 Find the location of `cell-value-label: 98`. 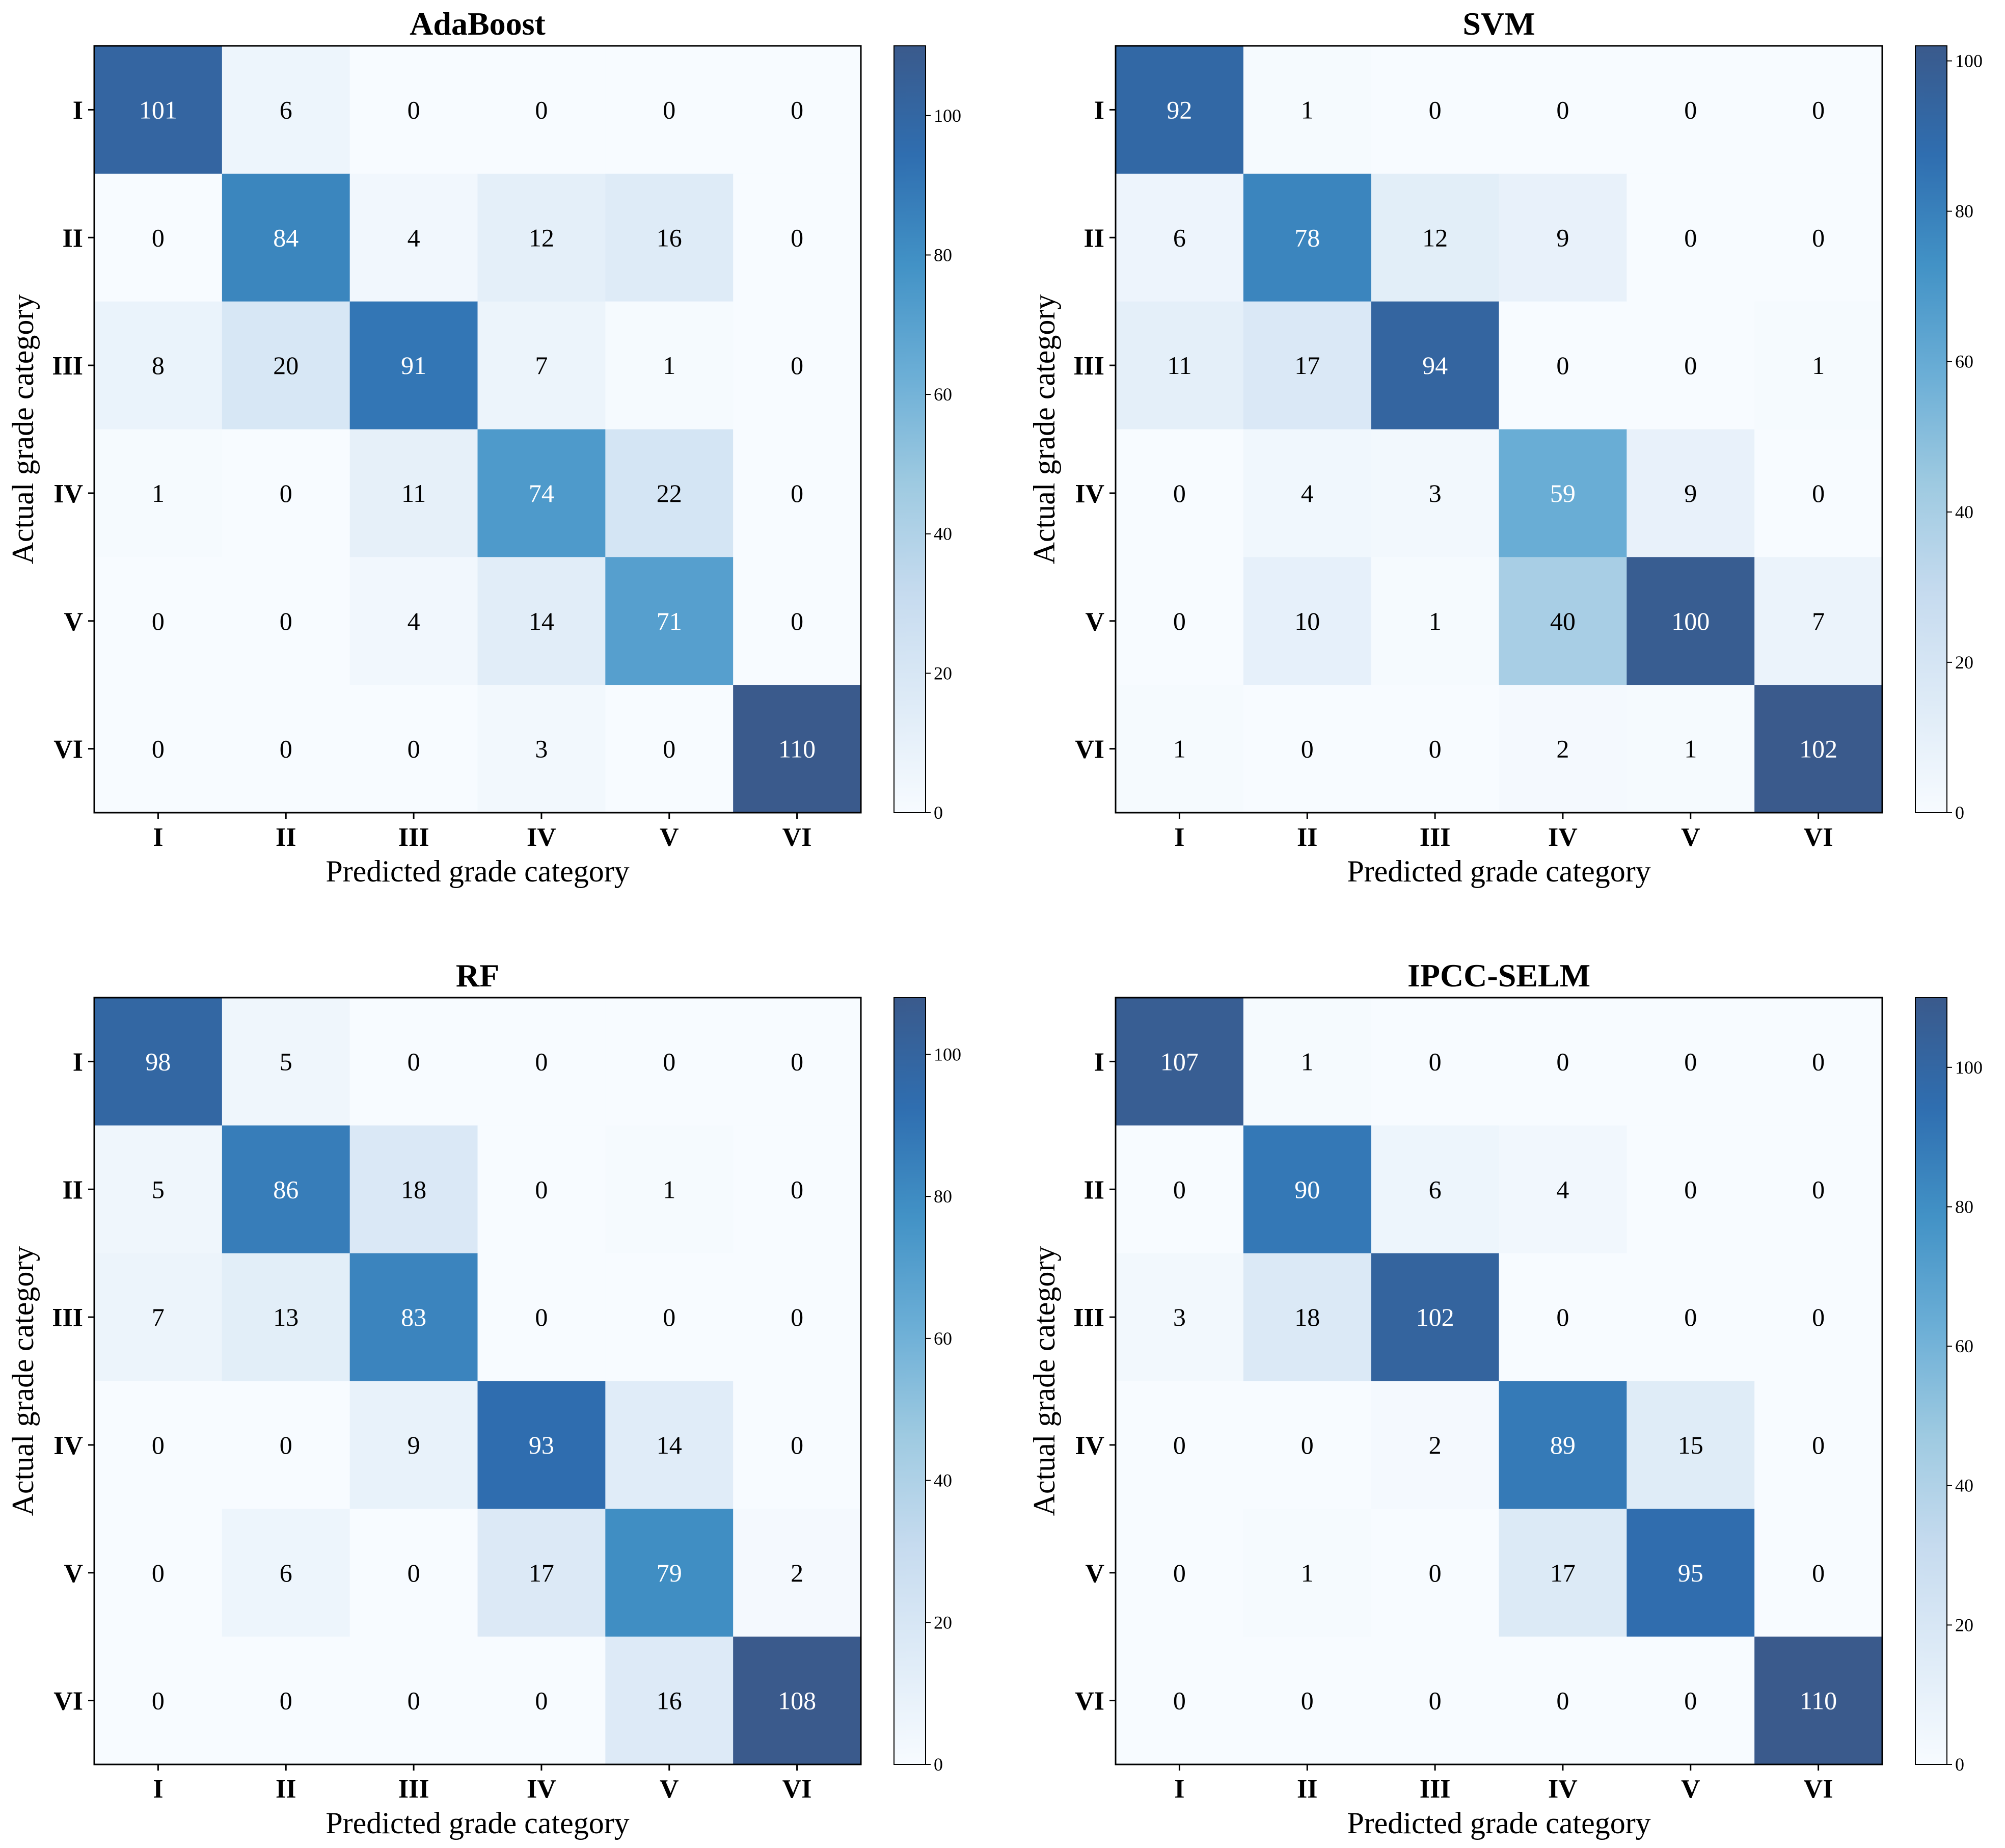

cell-value-label: 98 is located at coordinates (158, 1061).